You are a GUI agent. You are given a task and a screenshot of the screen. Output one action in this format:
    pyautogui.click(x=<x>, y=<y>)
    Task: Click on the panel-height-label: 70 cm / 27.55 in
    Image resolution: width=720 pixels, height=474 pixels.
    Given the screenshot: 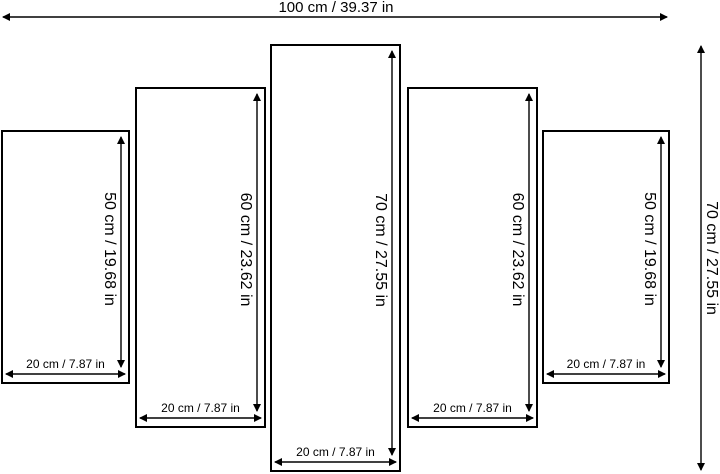 What is the action you would take?
    pyautogui.click(x=380, y=250)
    